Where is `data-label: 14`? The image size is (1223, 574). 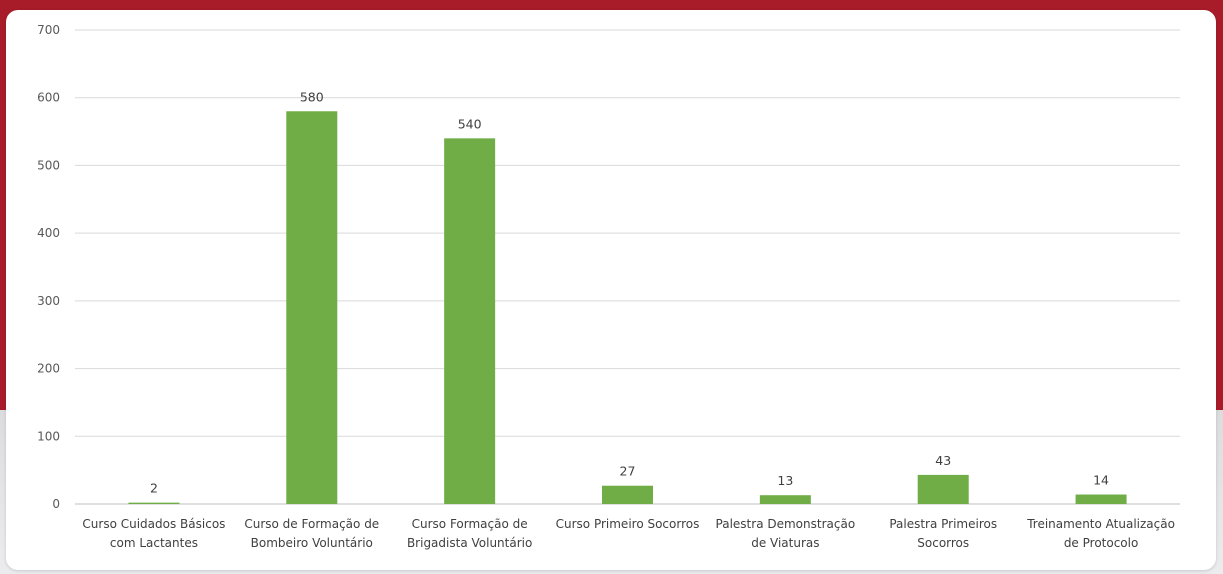
data-label: 14 is located at coordinates (1101, 480).